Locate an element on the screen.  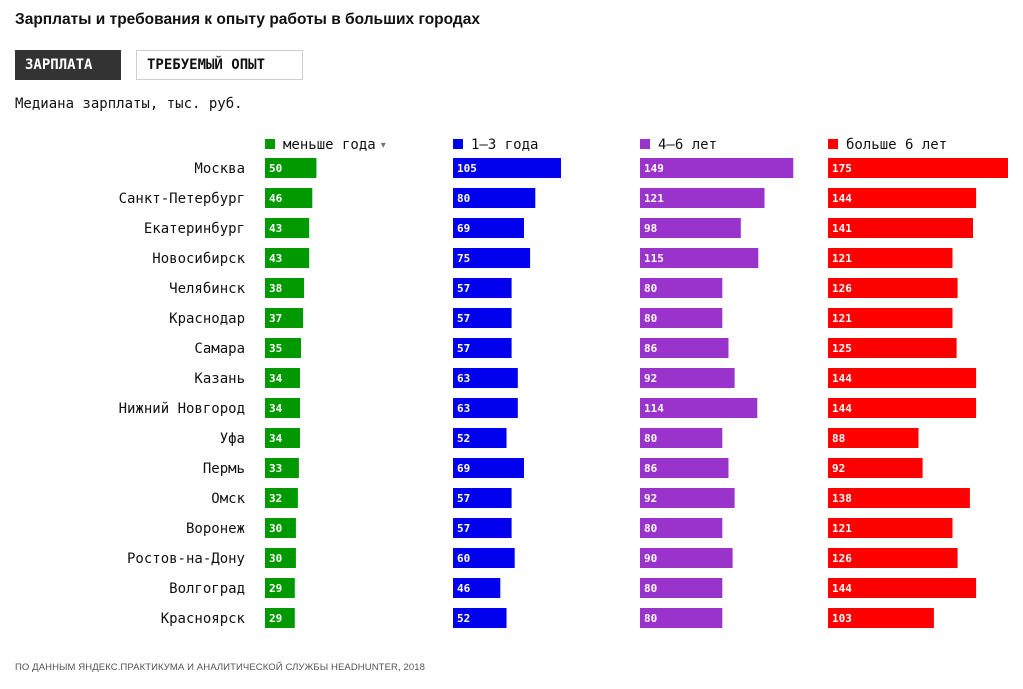
bar-value-label: 121 is located at coordinates (842, 318).